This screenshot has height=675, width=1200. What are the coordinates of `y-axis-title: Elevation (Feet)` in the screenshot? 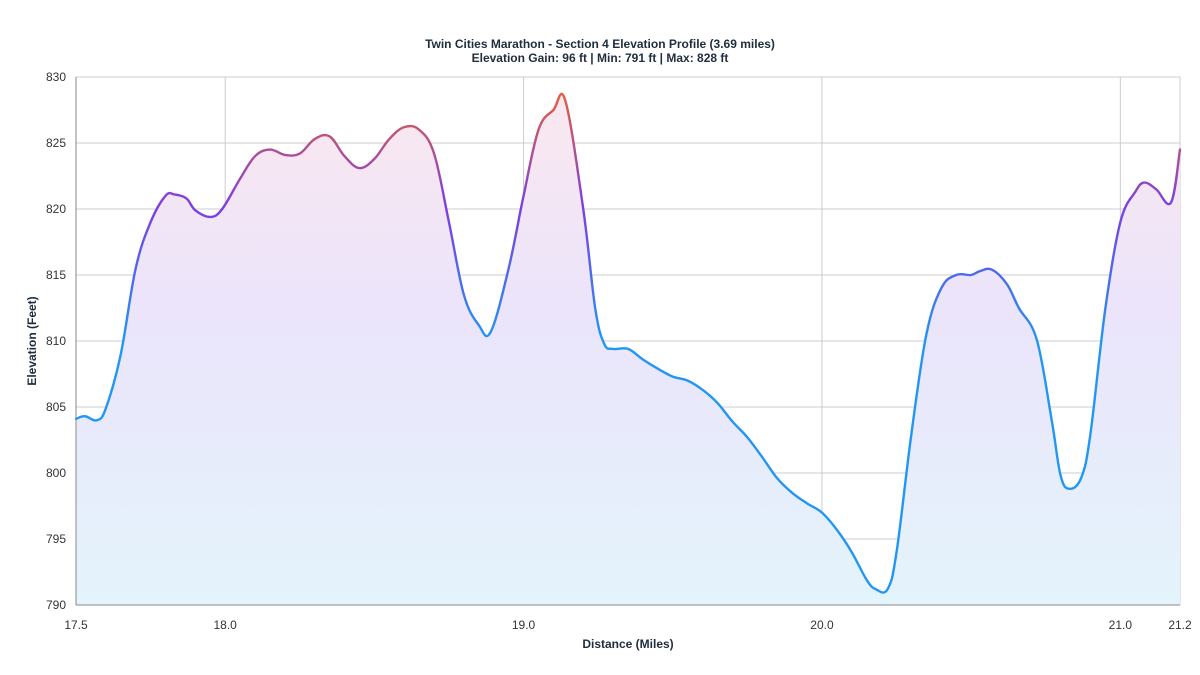 It's located at (32, 340).